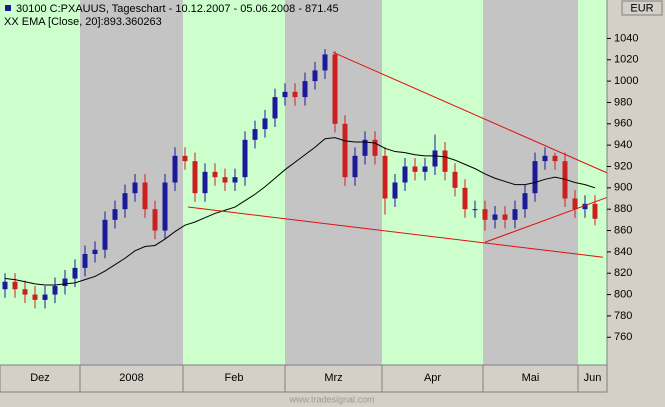 This screenshot has width=665, height=407. What do you see at coordinates (623, 124) in the screenshot?
I see `y-tick-label: 960` at bounding box center [623, 124].